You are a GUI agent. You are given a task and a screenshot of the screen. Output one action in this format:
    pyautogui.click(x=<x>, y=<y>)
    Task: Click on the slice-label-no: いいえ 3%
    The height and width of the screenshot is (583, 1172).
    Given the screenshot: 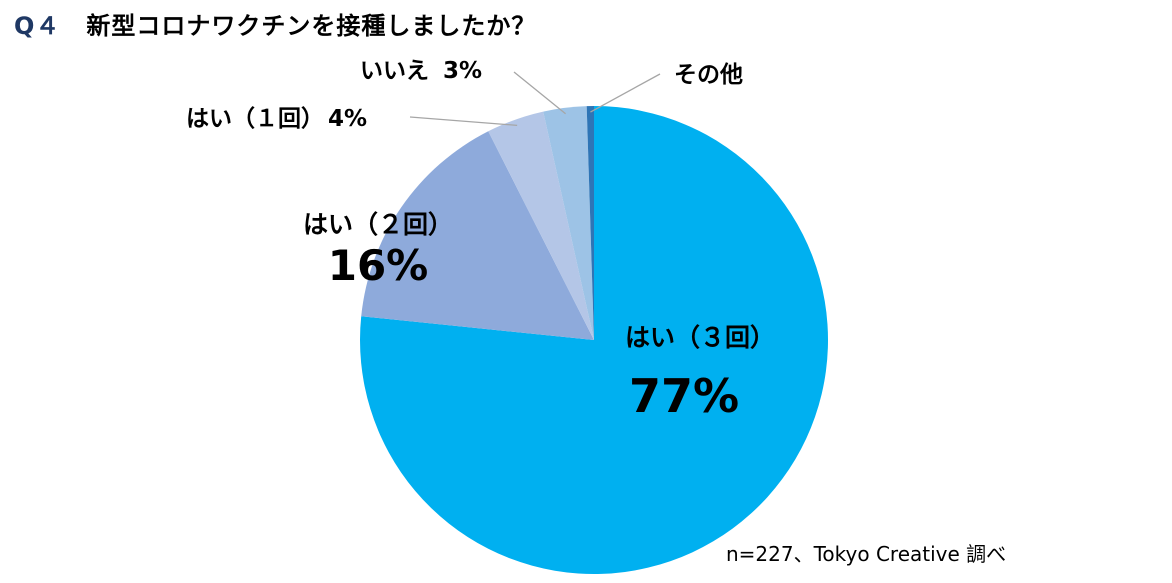 What is the action you would take?
    pyautogui.click(x=421, y=71)
    